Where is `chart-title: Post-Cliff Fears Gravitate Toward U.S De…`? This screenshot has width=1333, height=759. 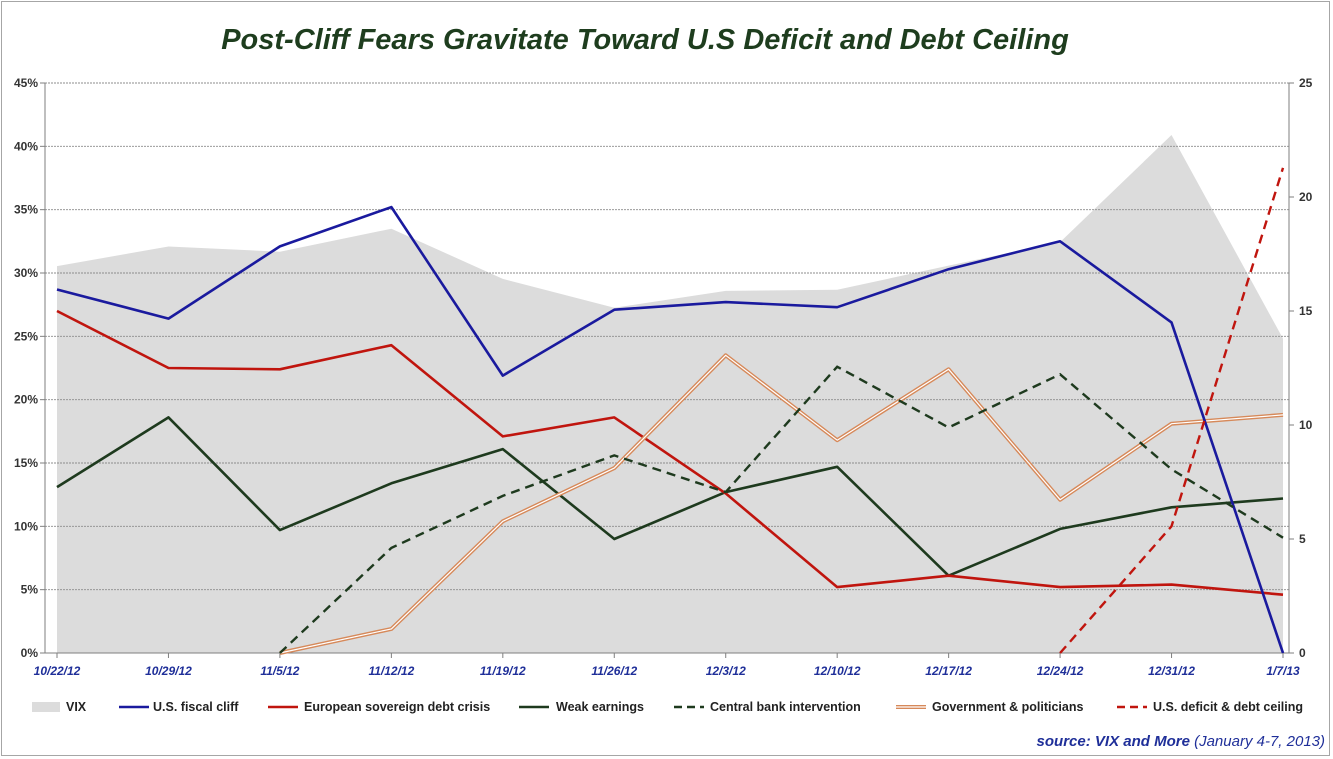
chart-title: Post-Cliff Fears Gravitate Toward U.S De… is located at coordinates (645, 40).